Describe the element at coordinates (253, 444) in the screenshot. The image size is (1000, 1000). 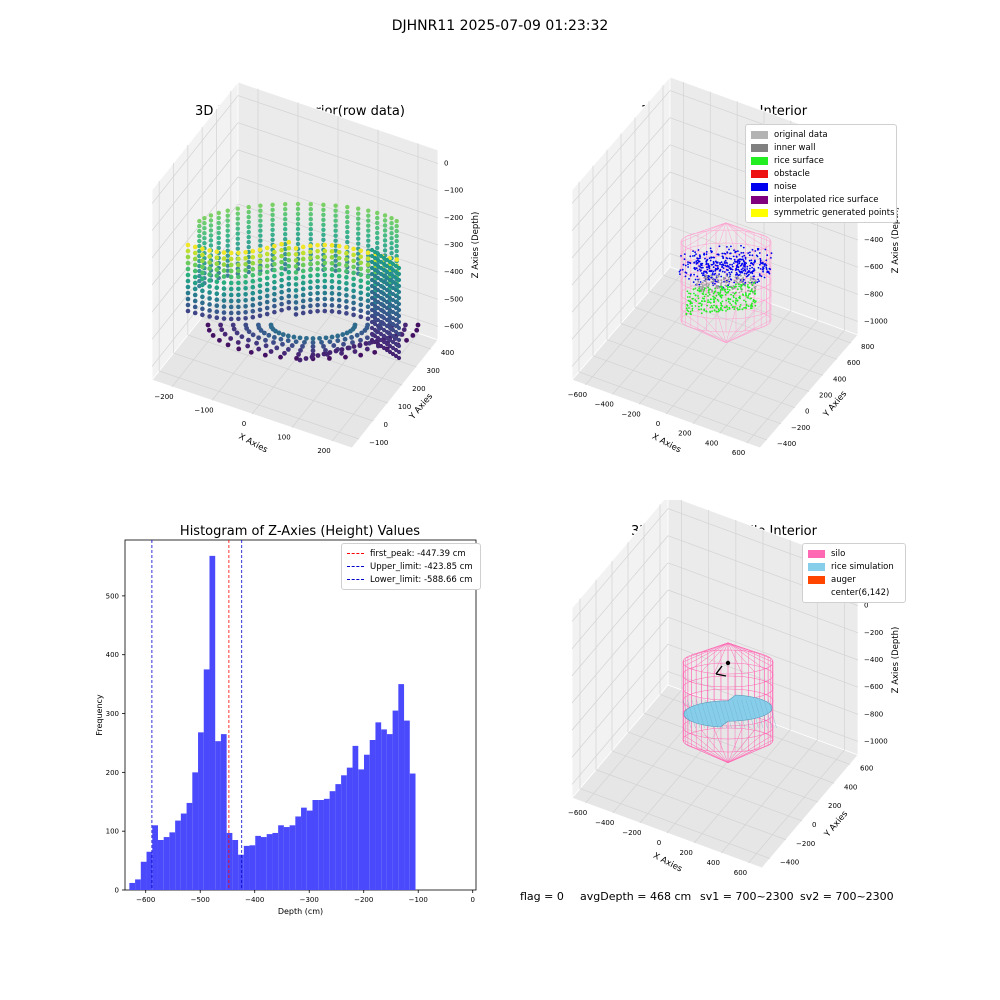
I see `x-axis-label: X Axies` at that location.